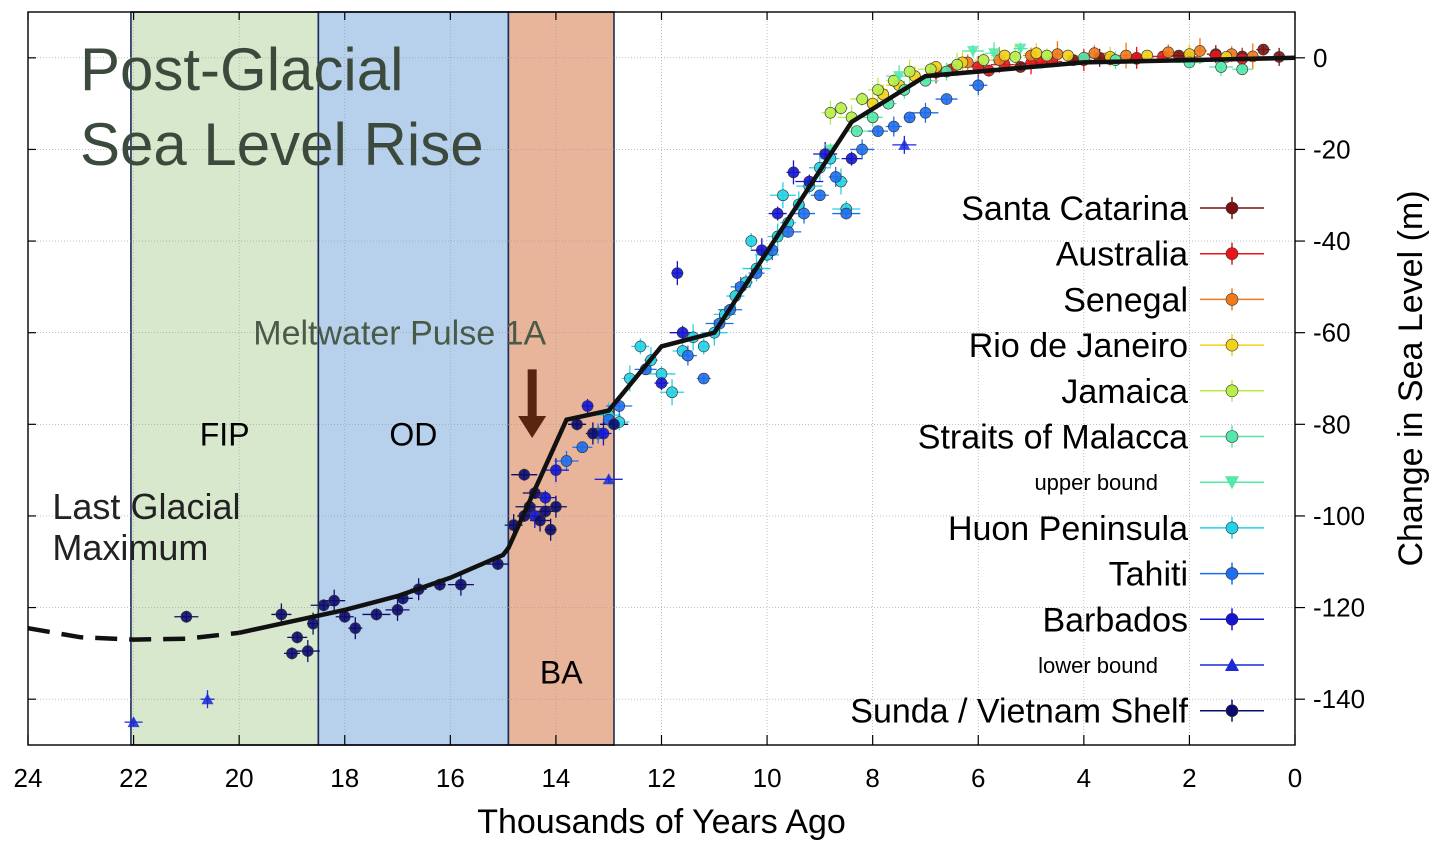 This screenshot has height=855, width=1440. Describe the element at coordinates (450, 778) in the screenshot. I see `x-tick-label: 16` at that location.